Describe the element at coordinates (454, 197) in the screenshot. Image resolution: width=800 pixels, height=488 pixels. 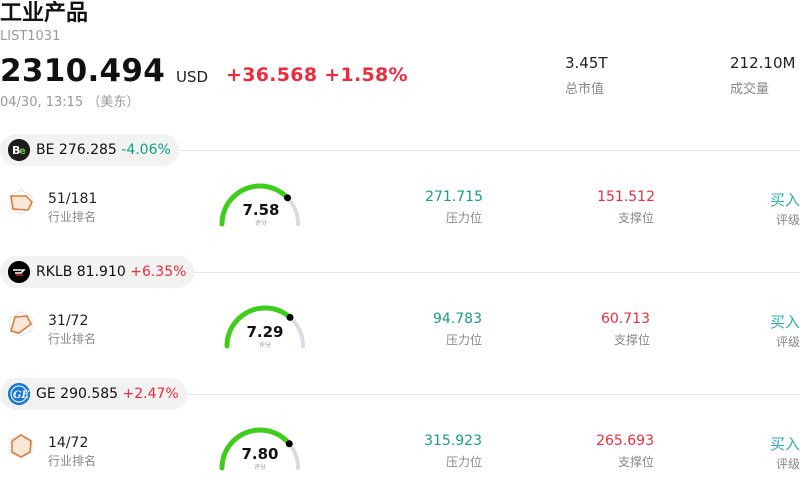
I see `resistance-value: 271.715` at that location.